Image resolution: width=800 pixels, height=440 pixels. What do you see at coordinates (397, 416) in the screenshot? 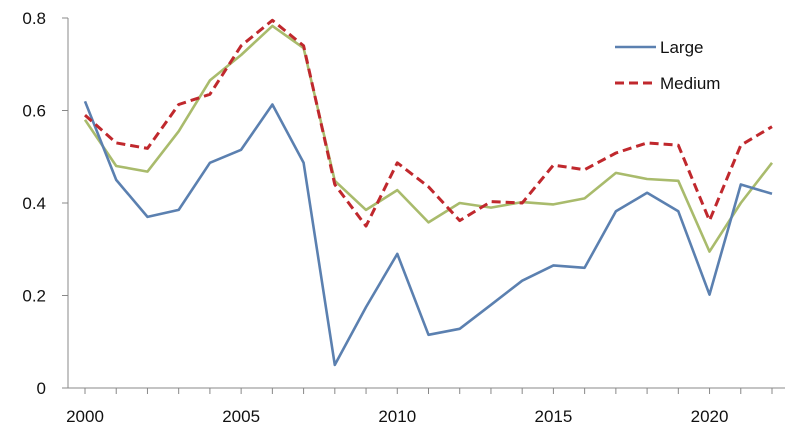
I see `x-tick-label: 2010` at bounding box center [397, 416].